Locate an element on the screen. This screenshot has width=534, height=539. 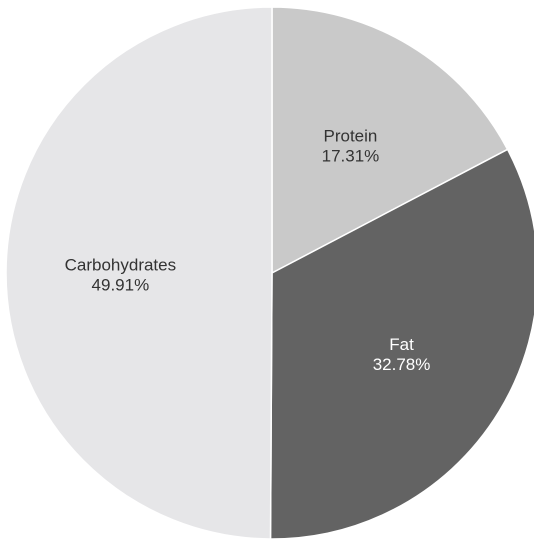
slice-value-fat: 32.78% is located at coordinates (402, 364).